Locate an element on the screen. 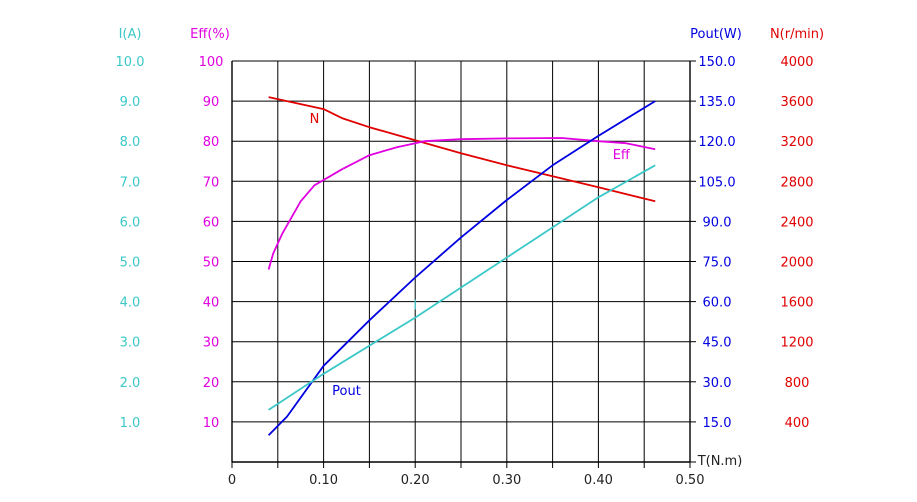 The image size is (917, 502). y-tick-label-i: 3.0 is located at coordinates (130, 343).